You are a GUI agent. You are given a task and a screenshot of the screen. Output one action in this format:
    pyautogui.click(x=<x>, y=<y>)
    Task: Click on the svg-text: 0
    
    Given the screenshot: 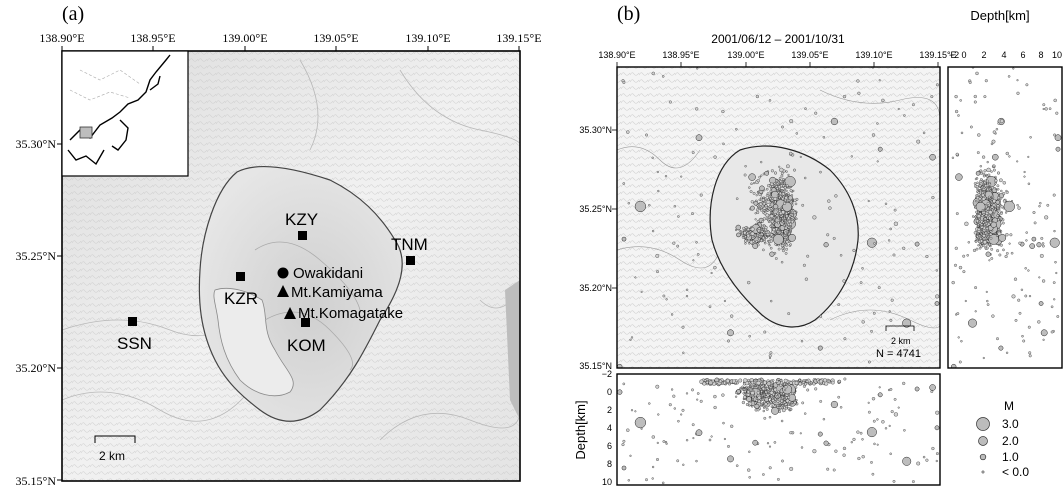 What is the action you would take?
    pyautogui.click(x=609, y=392)
    